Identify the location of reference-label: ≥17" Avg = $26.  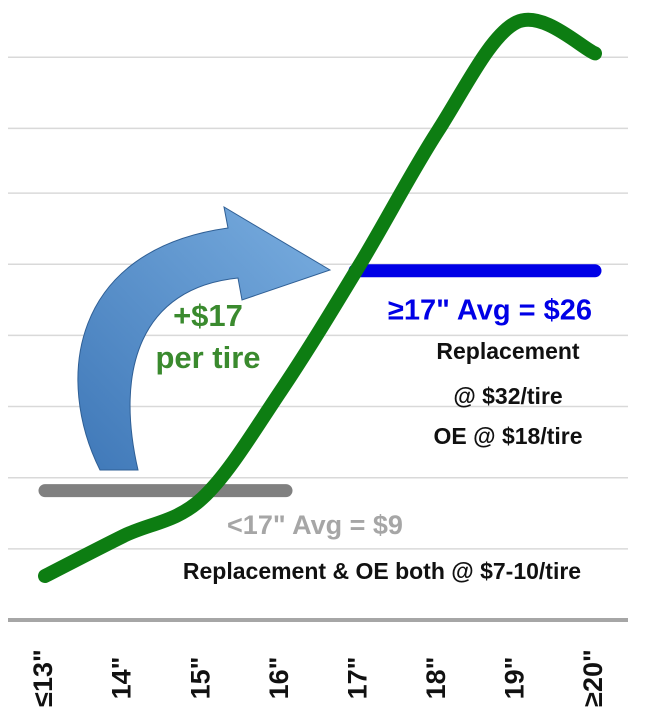
(490, 311).